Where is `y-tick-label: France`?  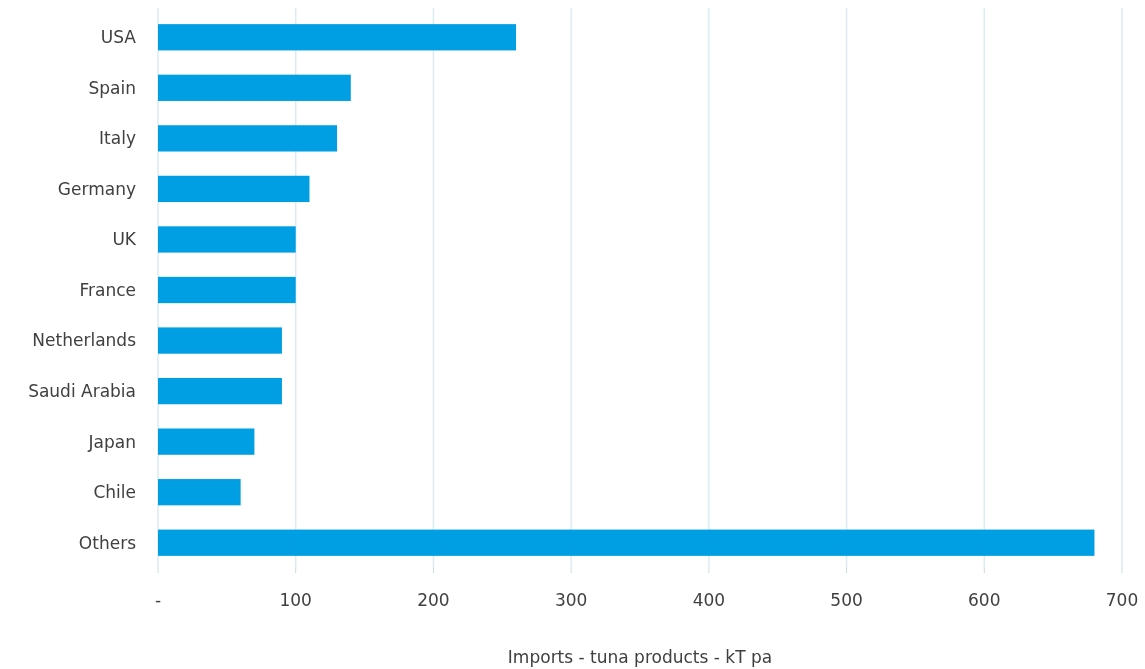 y-tick-label: France is located at coordinates (107, 289).